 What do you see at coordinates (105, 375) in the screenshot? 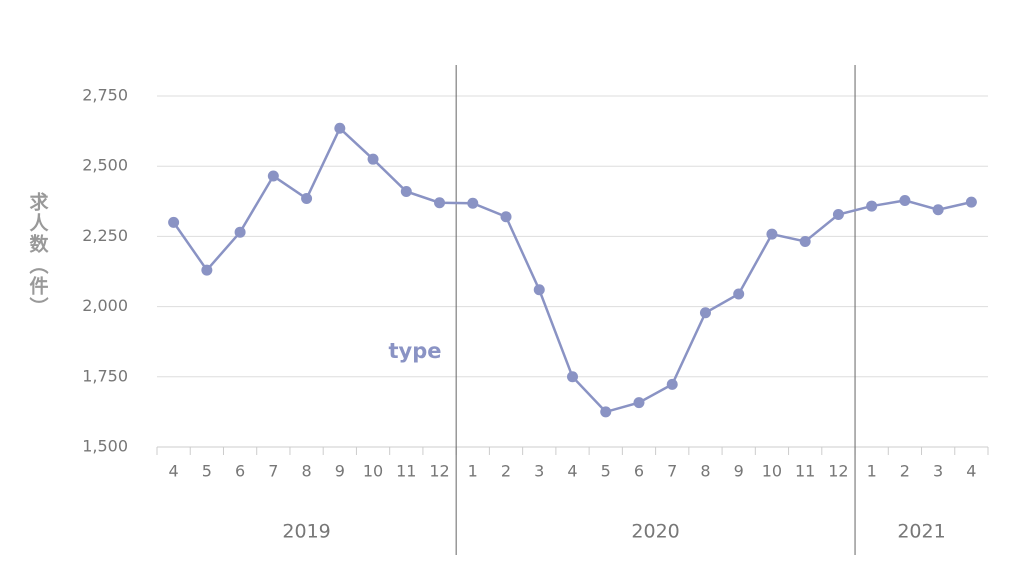
I see `y-tick-label: 1,750` at bounding box center [105, 375].